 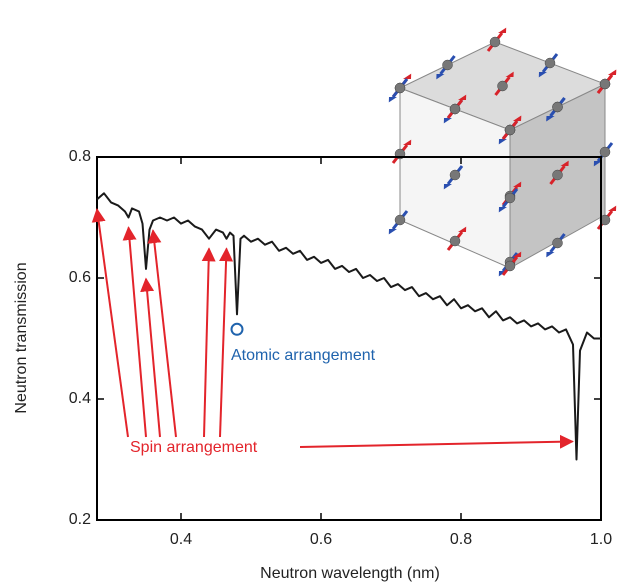 I want to click on y-tick-label: 0.6, so click(x=80, y=277).